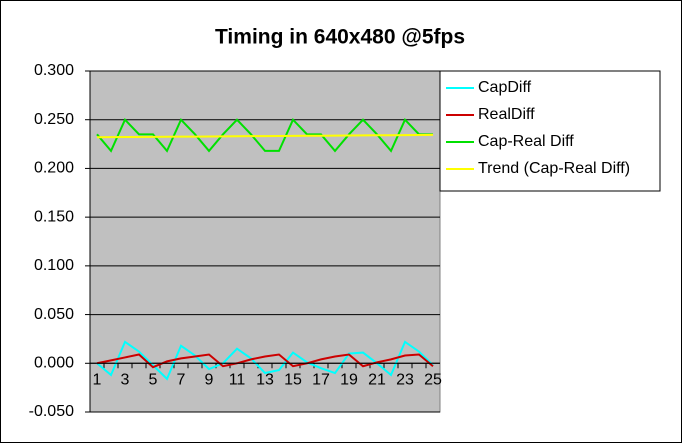  What do you see at coordinates (181, 380) in the screenshot?
I see `x-tick-label: 7` at bounding box center [181, 380].